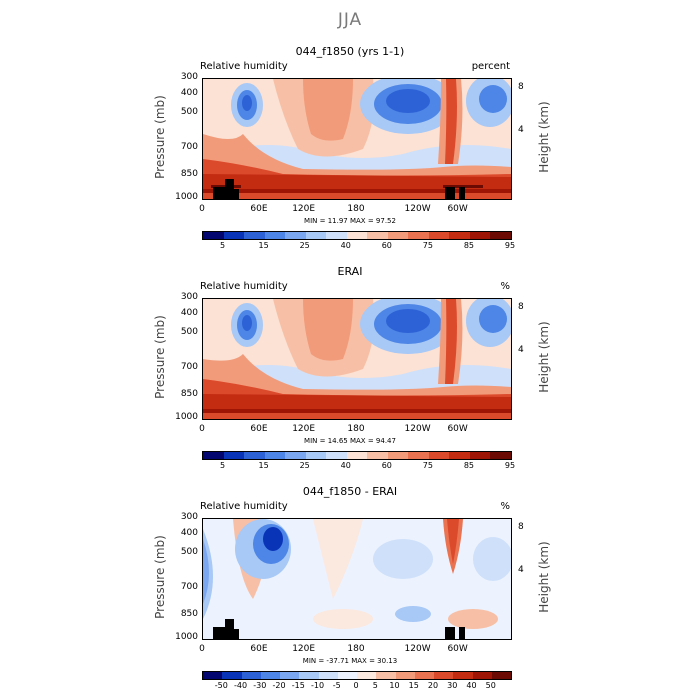 The image size is (700, 700). What do you see at coordinates (356, 209) in the screenshot?
I see `x-tick-label: 180` at bounding box center [356, 209].